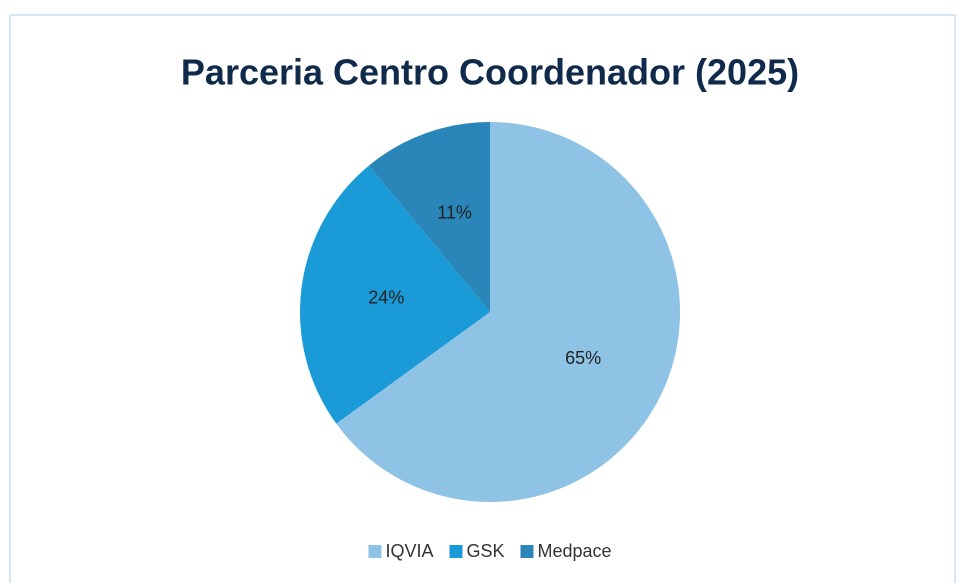 The image size is (957, 583). Describe the element at coordinates (490, 72) in the screenshot. I see `chart-title: Parceria Centro Coordenador (2025)` at that location.